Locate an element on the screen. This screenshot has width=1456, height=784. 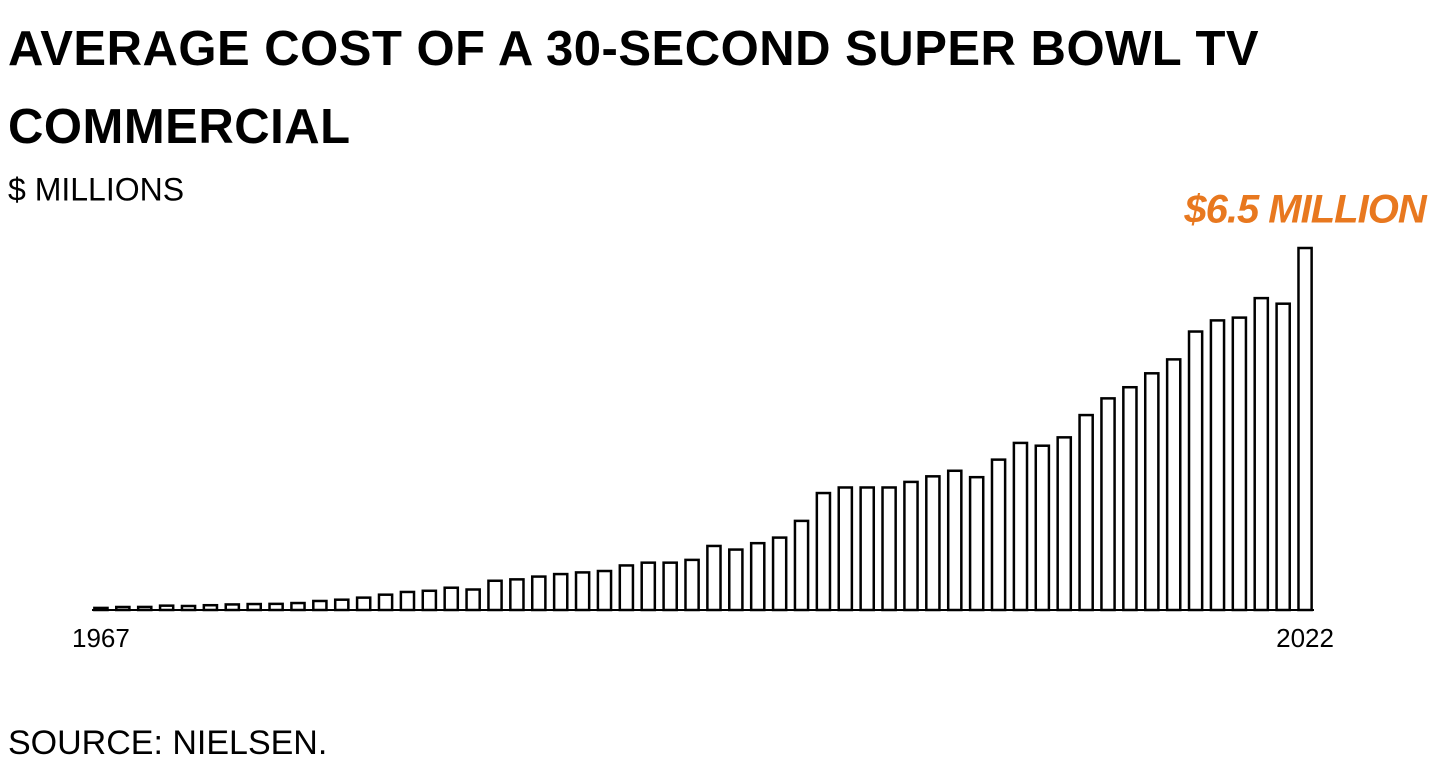
source: SOURCE: NIELSEN. is located at coordinates (167, 743).